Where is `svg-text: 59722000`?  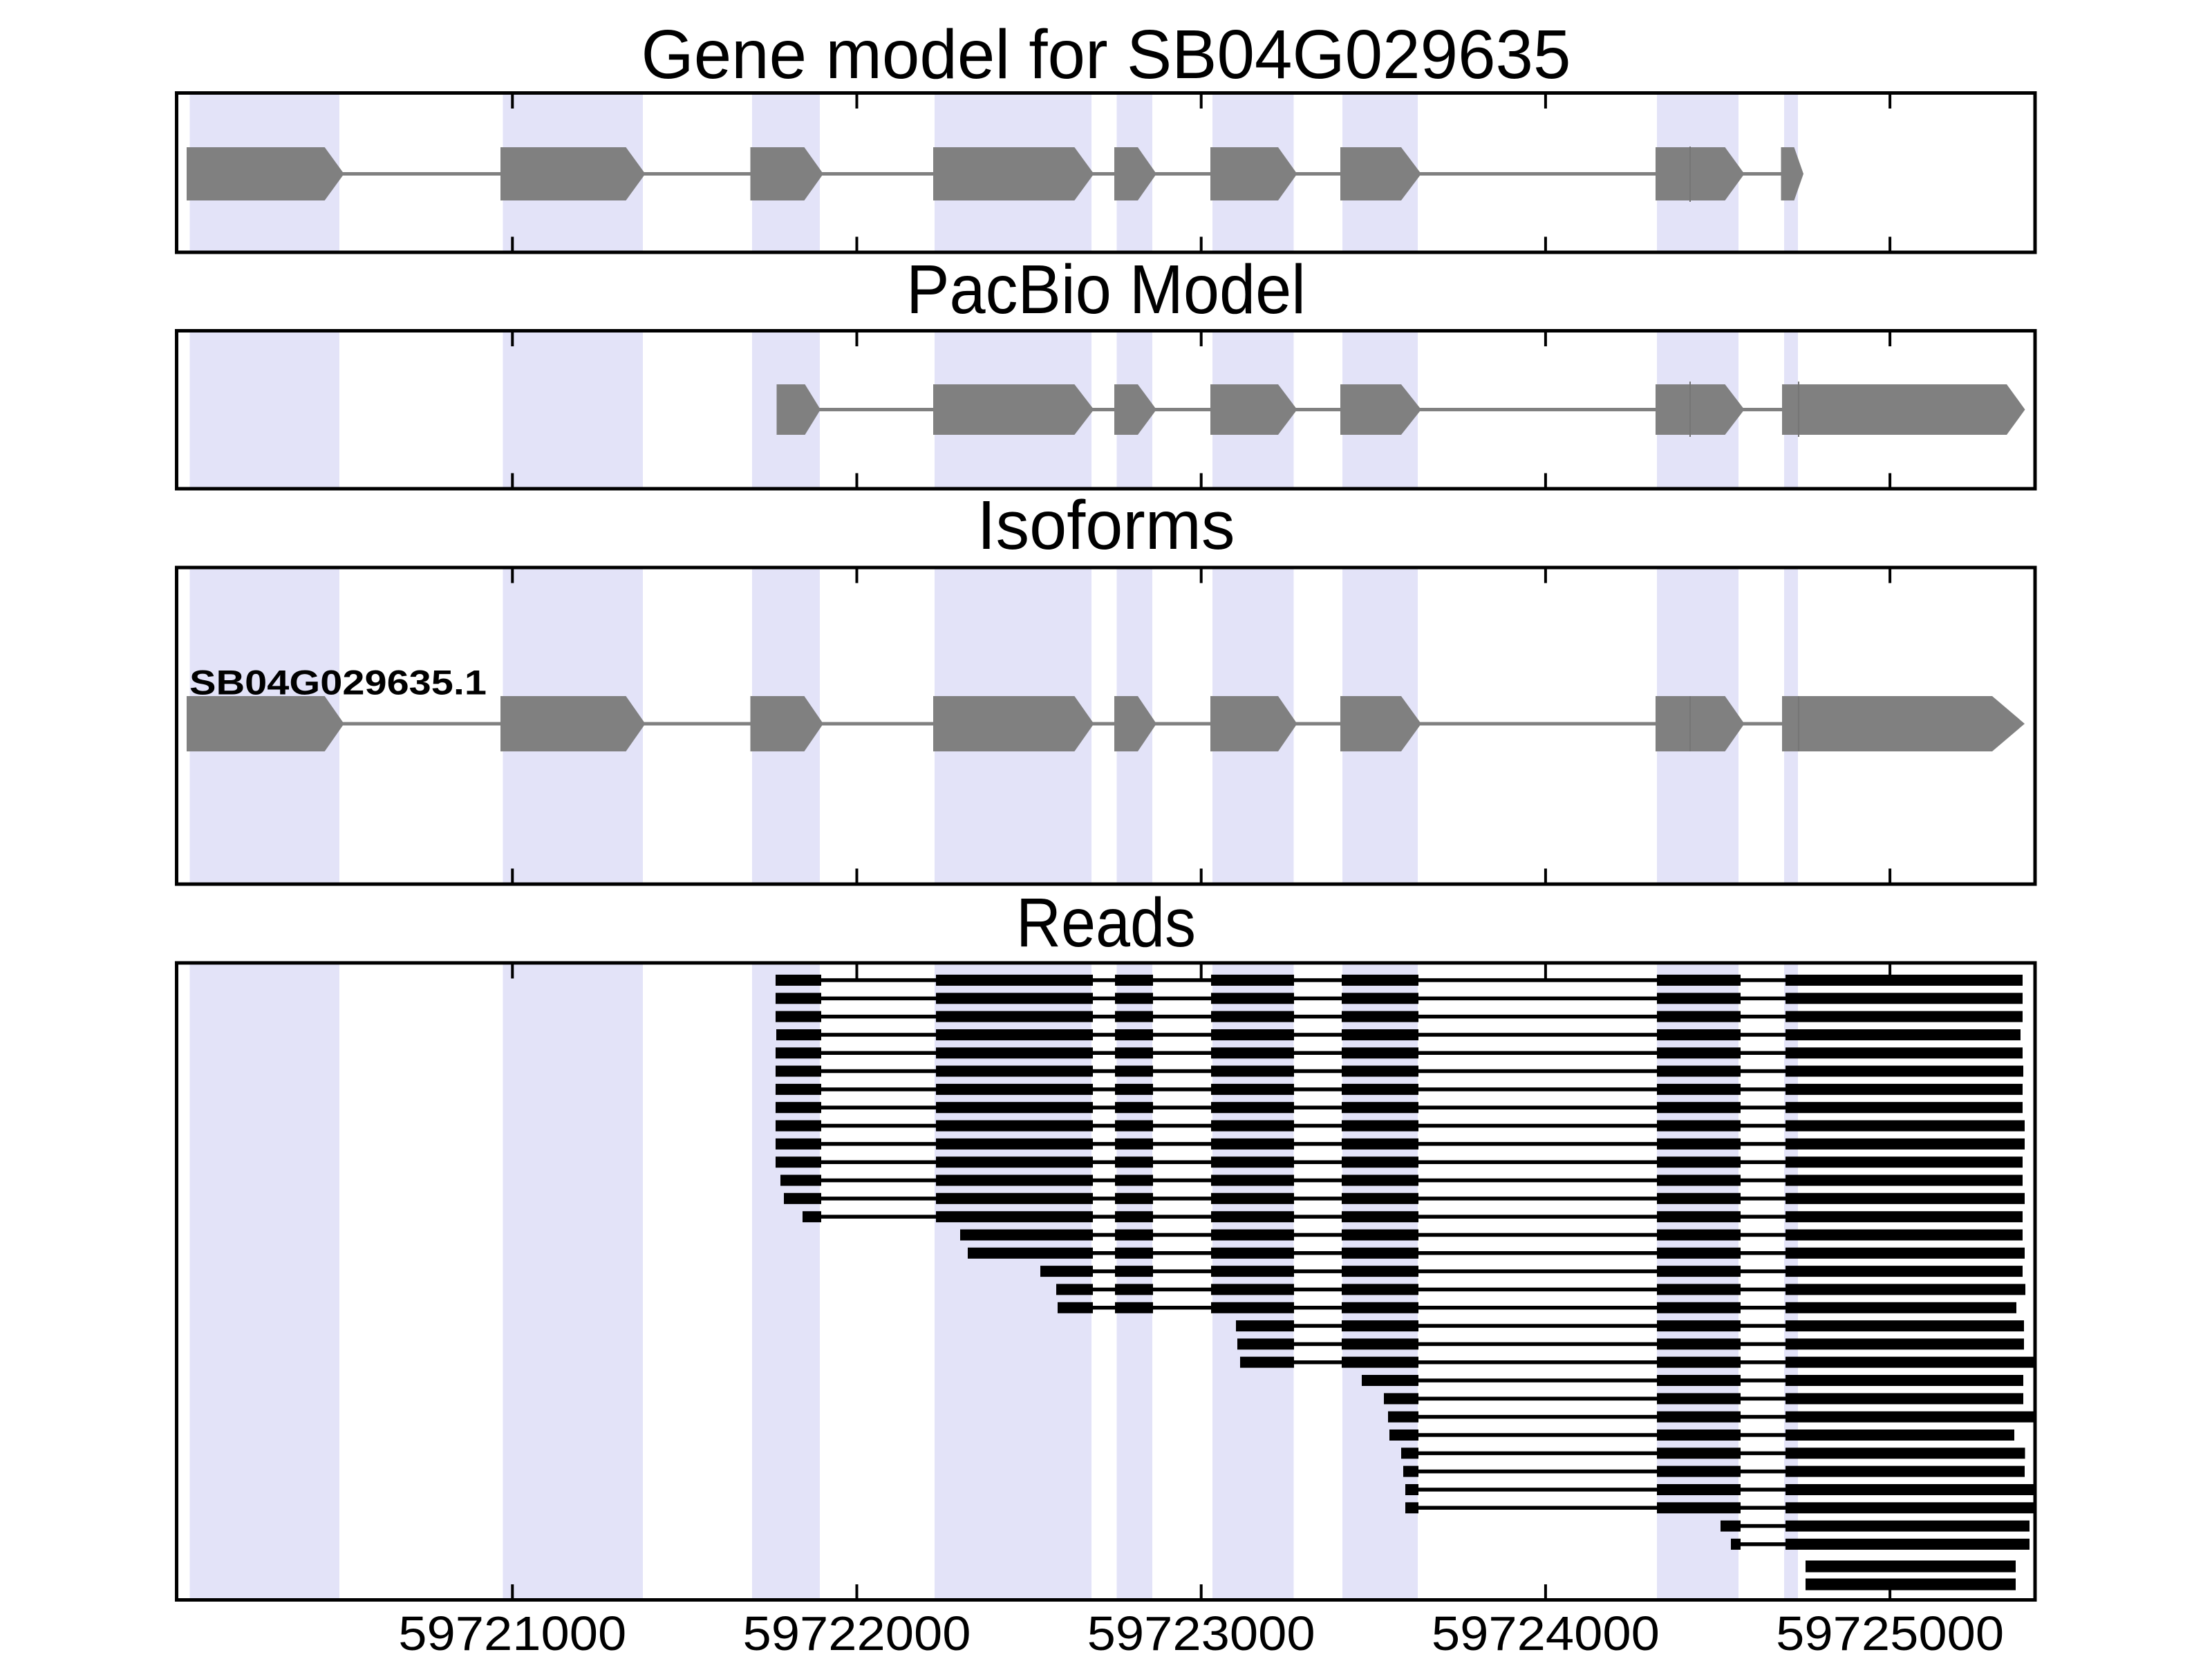
svg-text: 59722000 is located at coordinates (857, 1633).